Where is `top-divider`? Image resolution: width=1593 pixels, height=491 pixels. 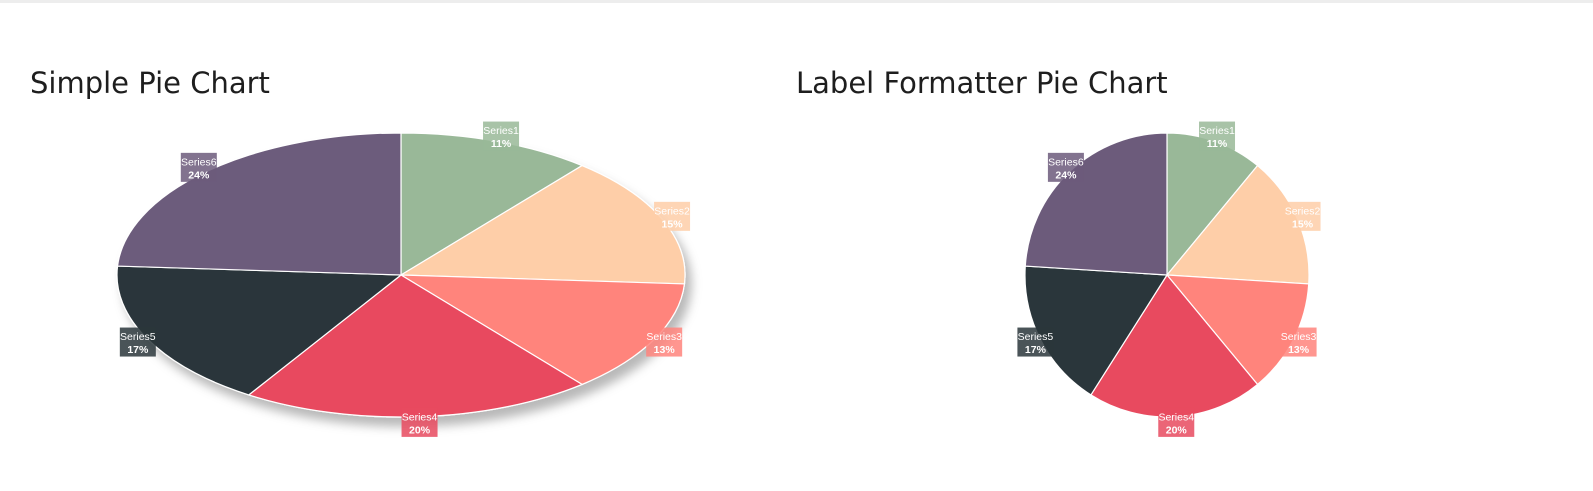
top-divider is located at coordinates (796, 1).